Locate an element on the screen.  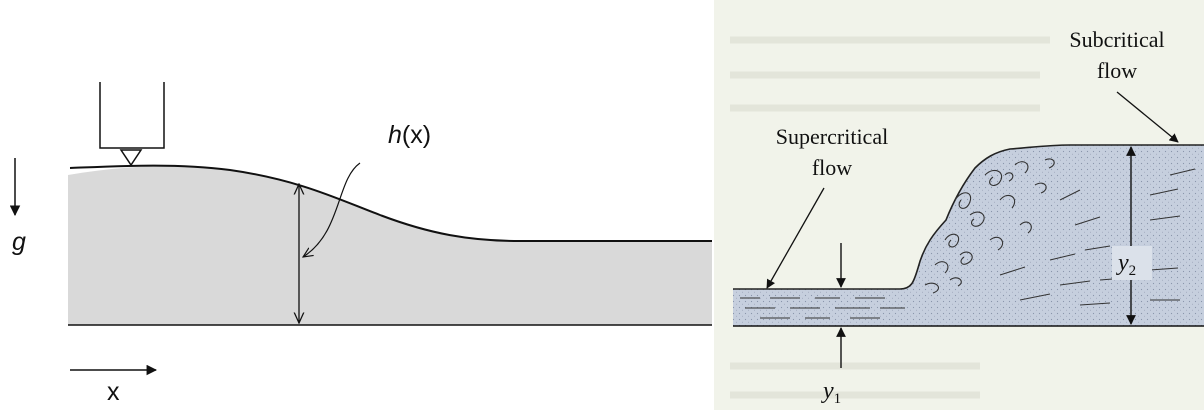
flow-streaks is located at coordinates (968, 243).